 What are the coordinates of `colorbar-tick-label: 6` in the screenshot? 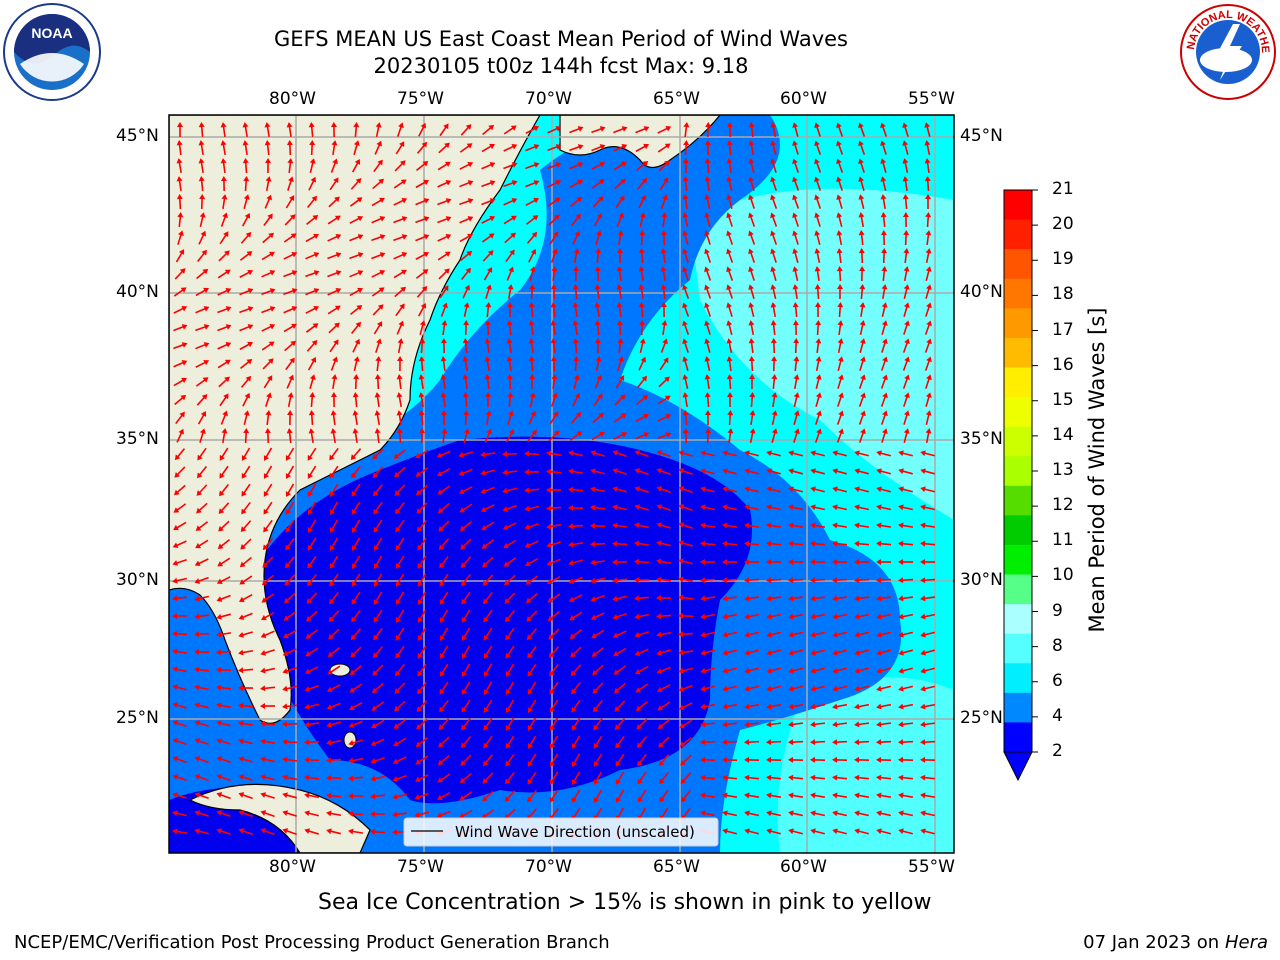 It's located at (1057, 680).